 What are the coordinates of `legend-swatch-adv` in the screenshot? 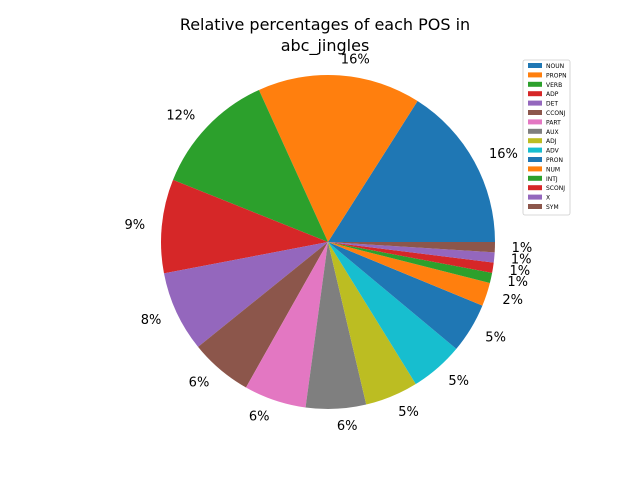 It's located at (535, 150).